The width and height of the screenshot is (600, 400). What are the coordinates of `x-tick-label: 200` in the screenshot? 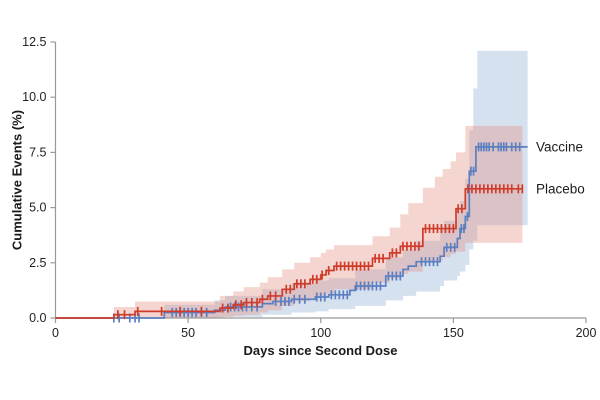 It's located at (586, 333).